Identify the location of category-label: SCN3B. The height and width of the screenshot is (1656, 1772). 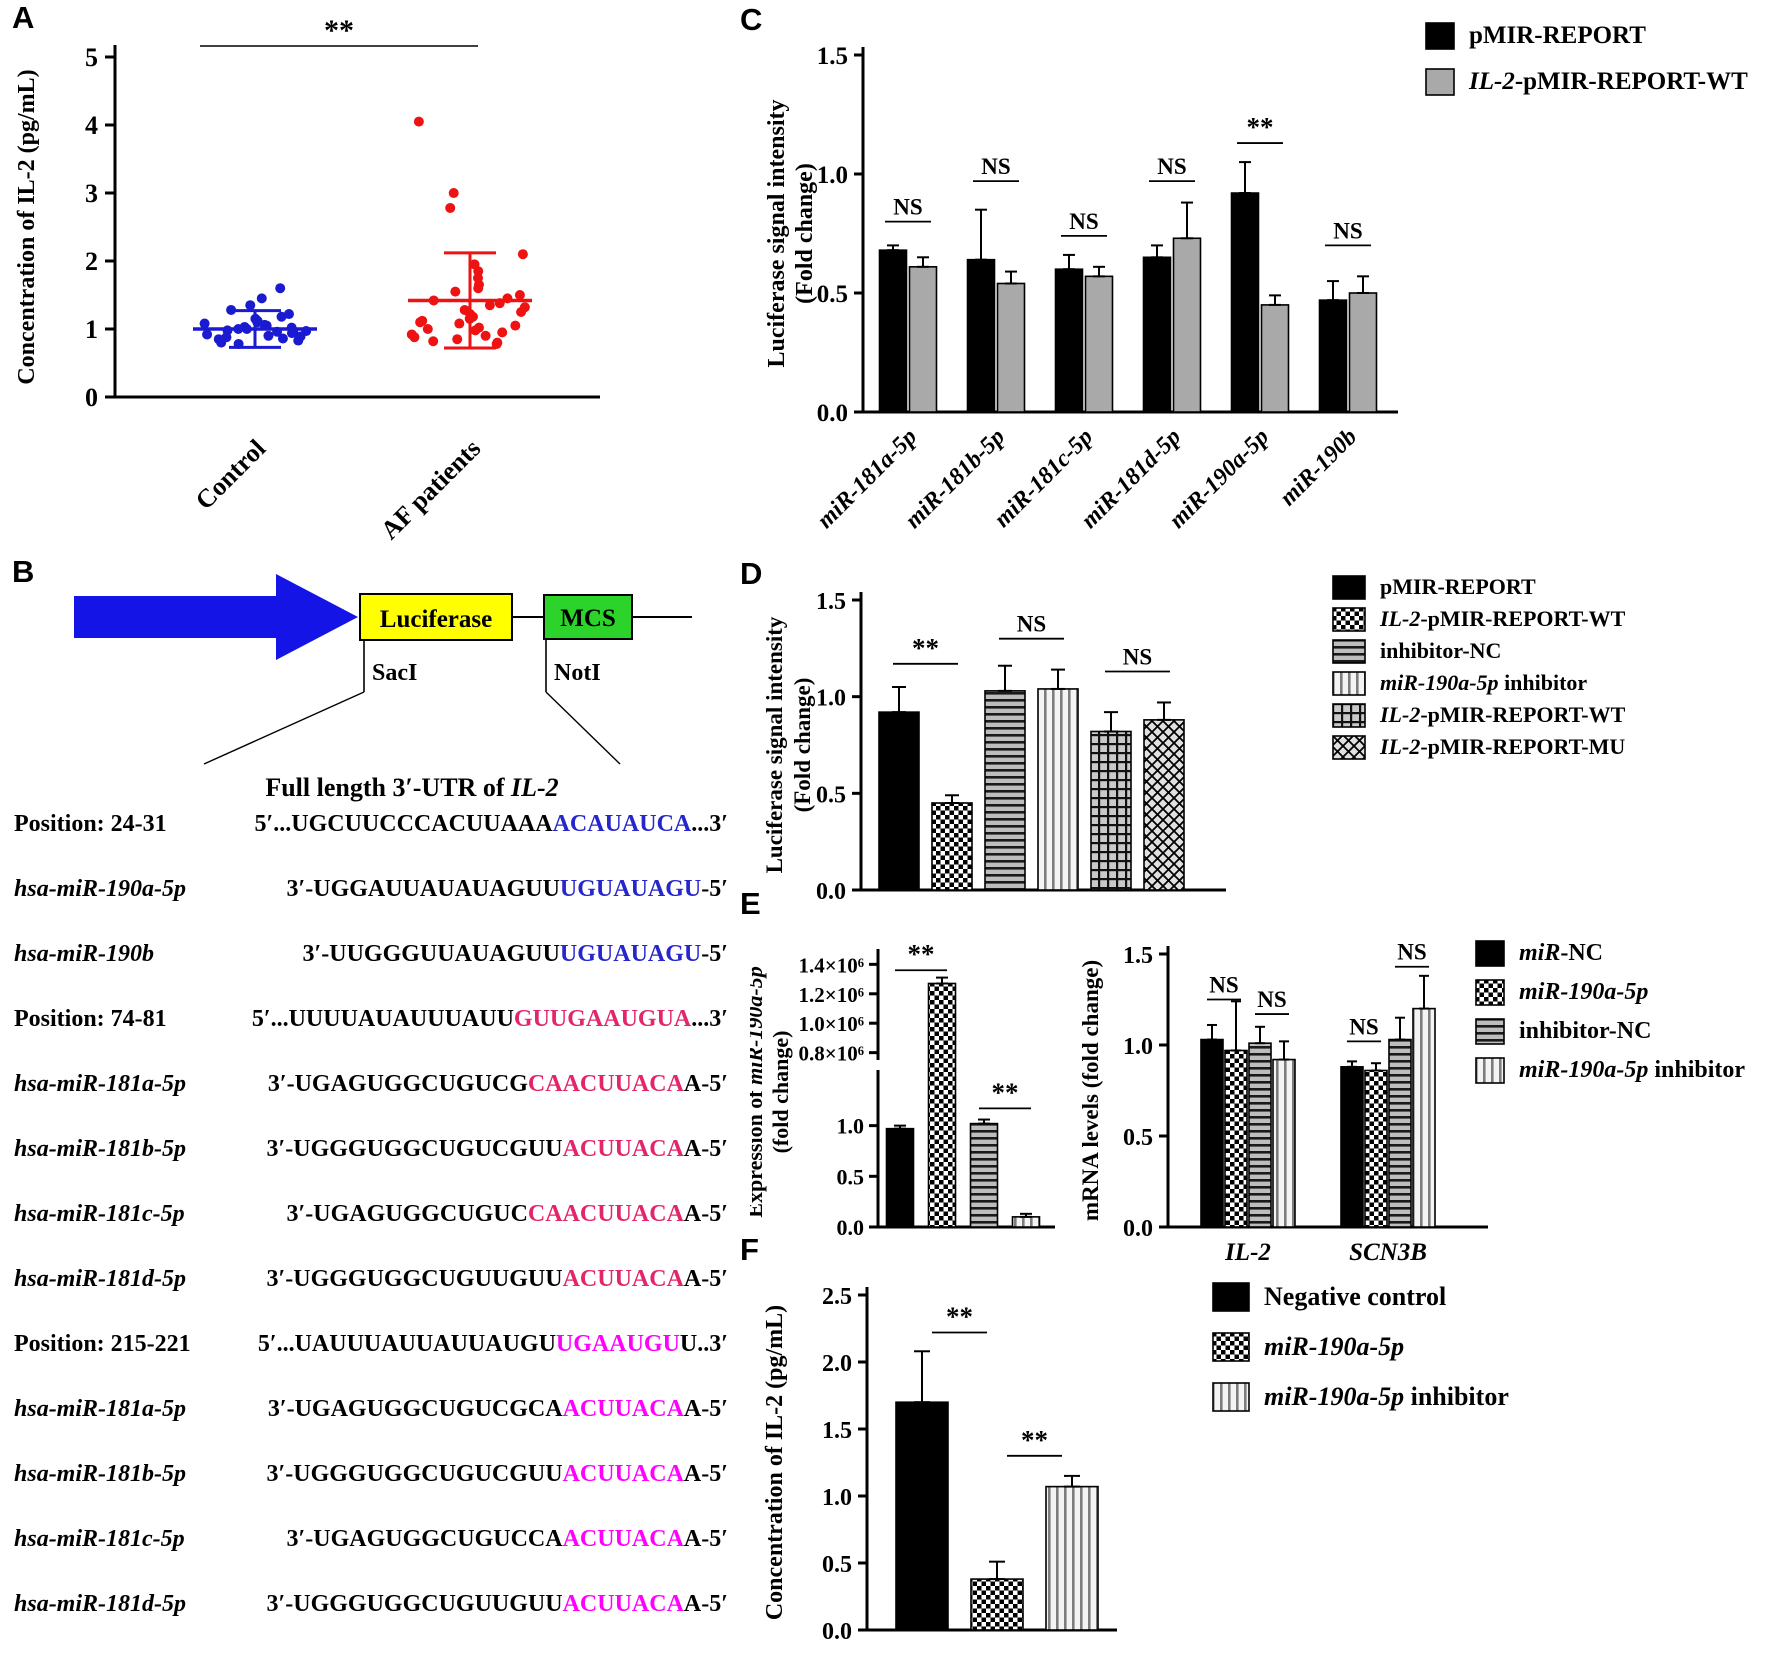
(1388, 1252).